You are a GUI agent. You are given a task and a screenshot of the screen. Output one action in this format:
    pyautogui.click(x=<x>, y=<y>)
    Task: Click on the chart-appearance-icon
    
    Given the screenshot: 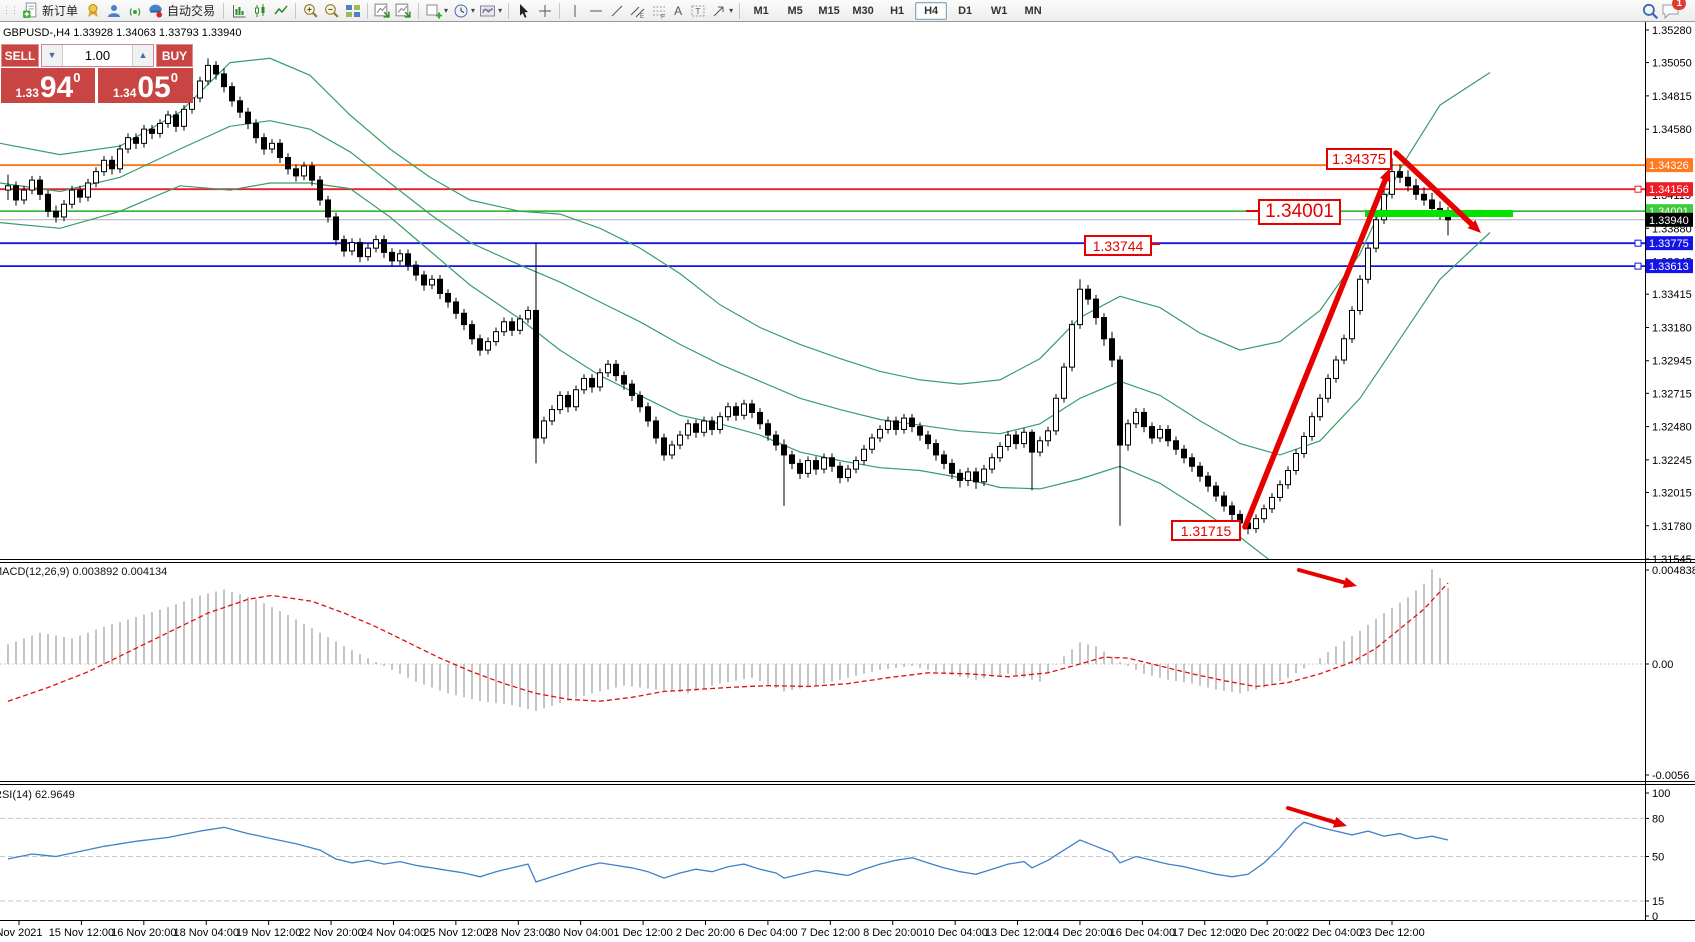 What is the action you would take?
    pyautogui.click(x=487, y=10)
    